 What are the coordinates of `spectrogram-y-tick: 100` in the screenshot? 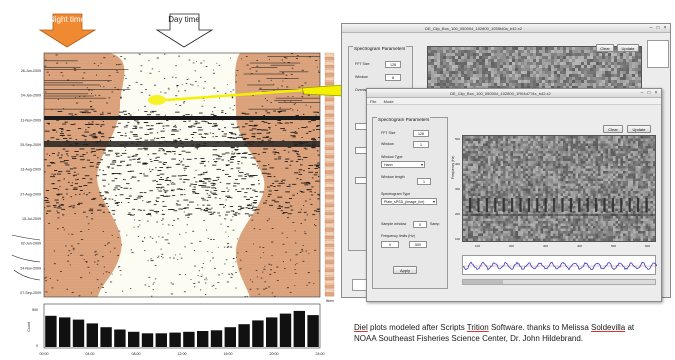 It's located at (458, 239).